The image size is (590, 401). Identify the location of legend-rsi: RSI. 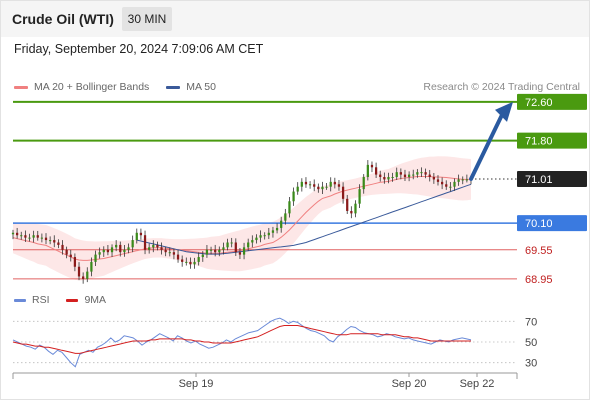
(32, 300).